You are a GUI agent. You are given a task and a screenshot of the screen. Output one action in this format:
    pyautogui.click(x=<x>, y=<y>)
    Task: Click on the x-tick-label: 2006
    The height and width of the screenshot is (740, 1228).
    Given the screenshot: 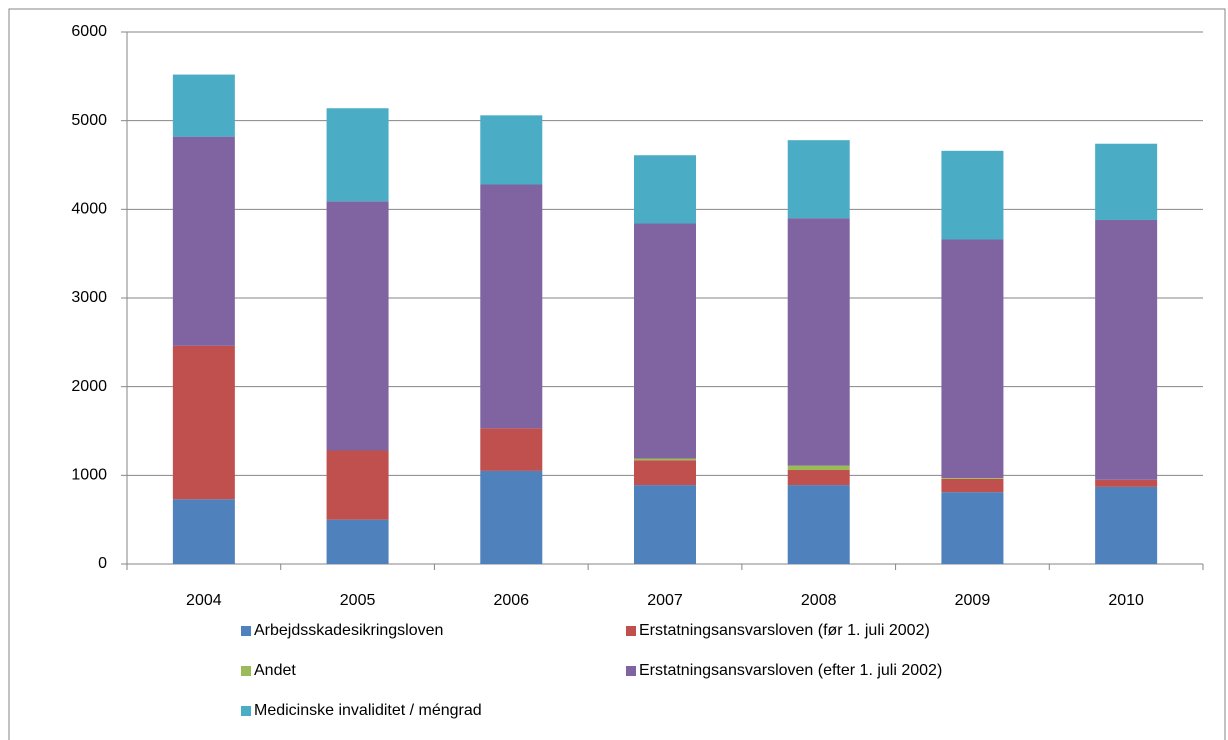 What is the action you would take?
    pyautogui.click(x=511, y=600)
    